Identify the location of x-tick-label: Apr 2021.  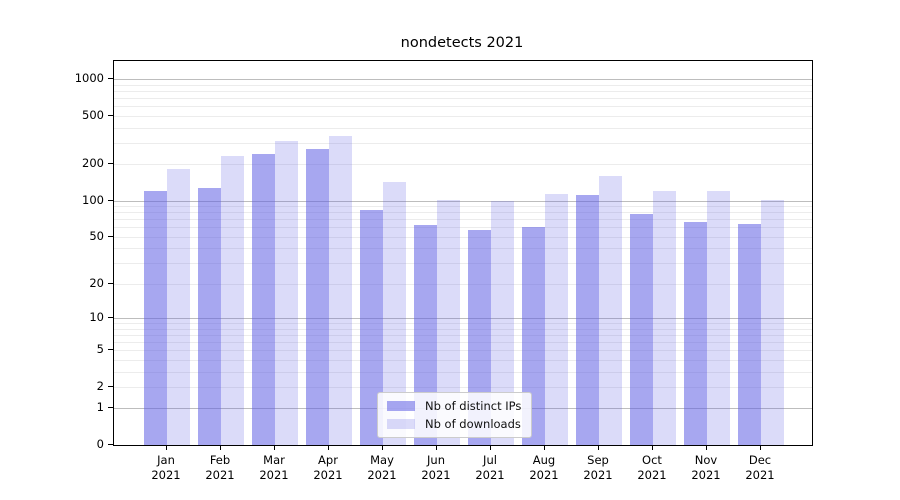
(328, 467).